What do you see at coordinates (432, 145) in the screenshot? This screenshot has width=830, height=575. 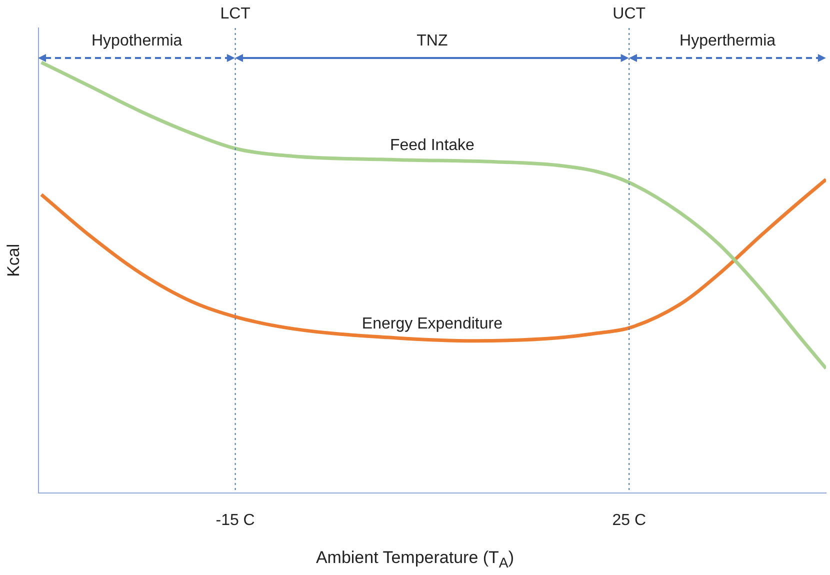 I see `series-label: Feed Intake` at bounding box center [432, 145].